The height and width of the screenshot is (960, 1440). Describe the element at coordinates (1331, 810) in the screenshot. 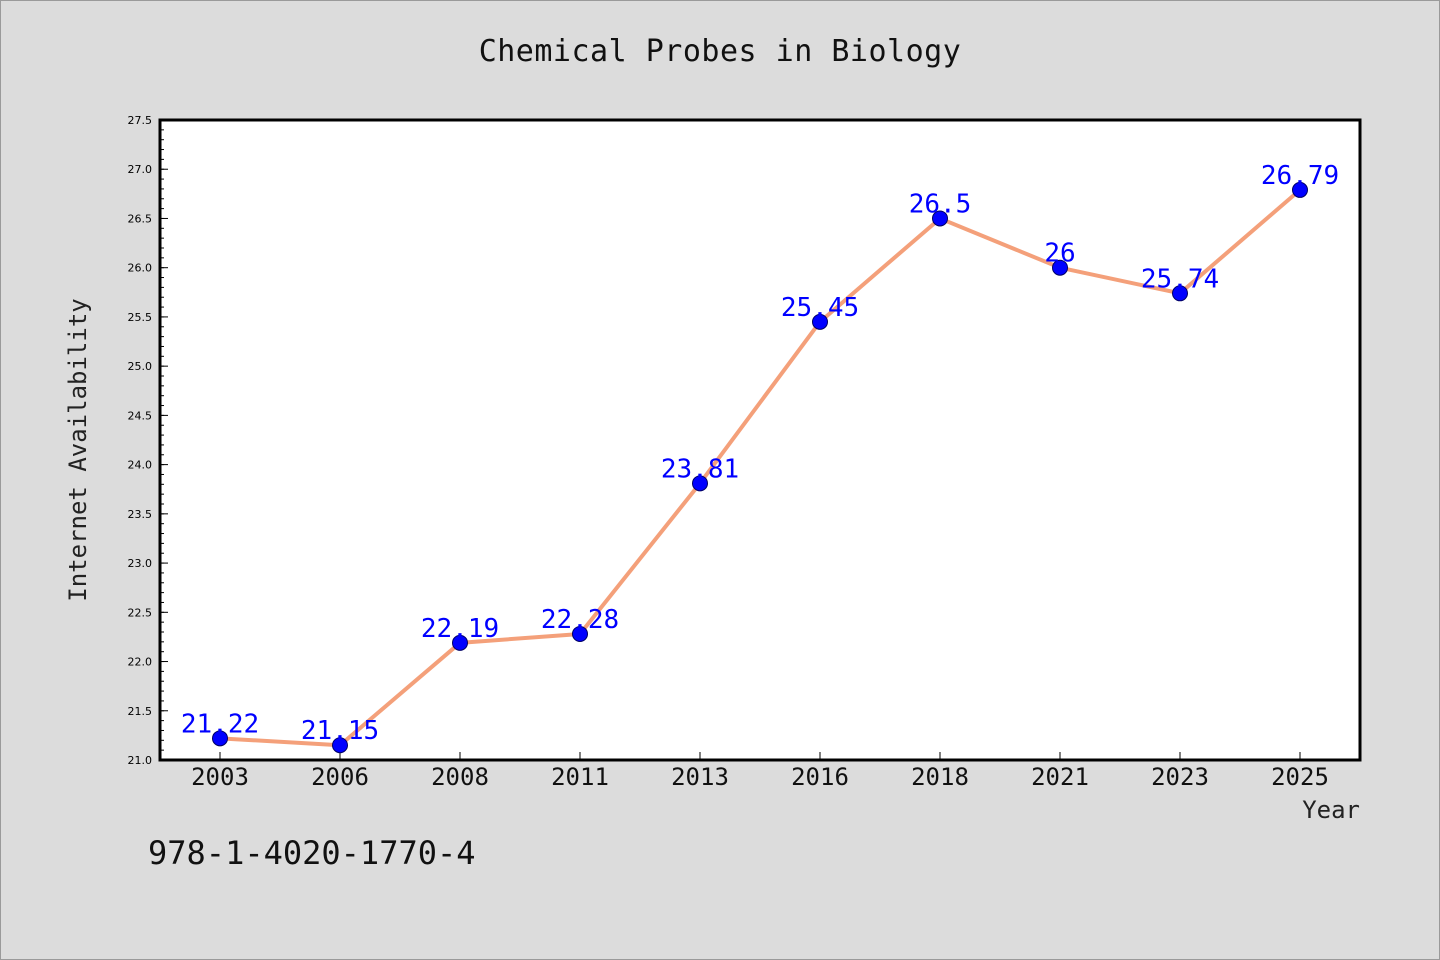

I see `x-axis-label: Year` at that location.